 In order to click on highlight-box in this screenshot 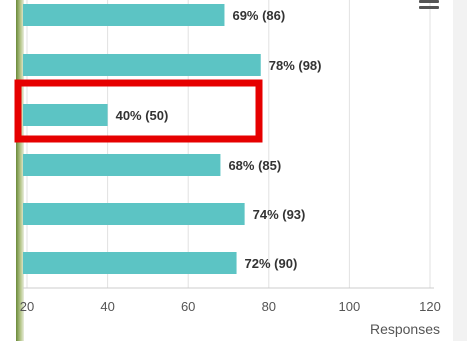, I will do `click(138, 111)`.